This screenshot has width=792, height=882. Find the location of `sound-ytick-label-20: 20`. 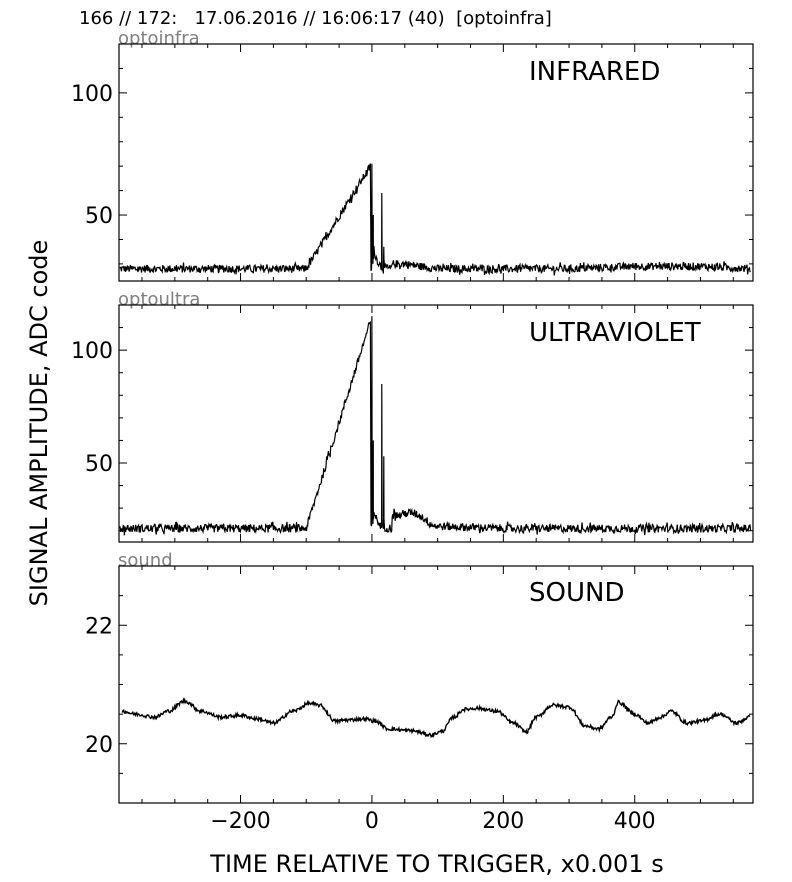

sound-ytick-label-20: 20 is located at coordinates (99, 745).